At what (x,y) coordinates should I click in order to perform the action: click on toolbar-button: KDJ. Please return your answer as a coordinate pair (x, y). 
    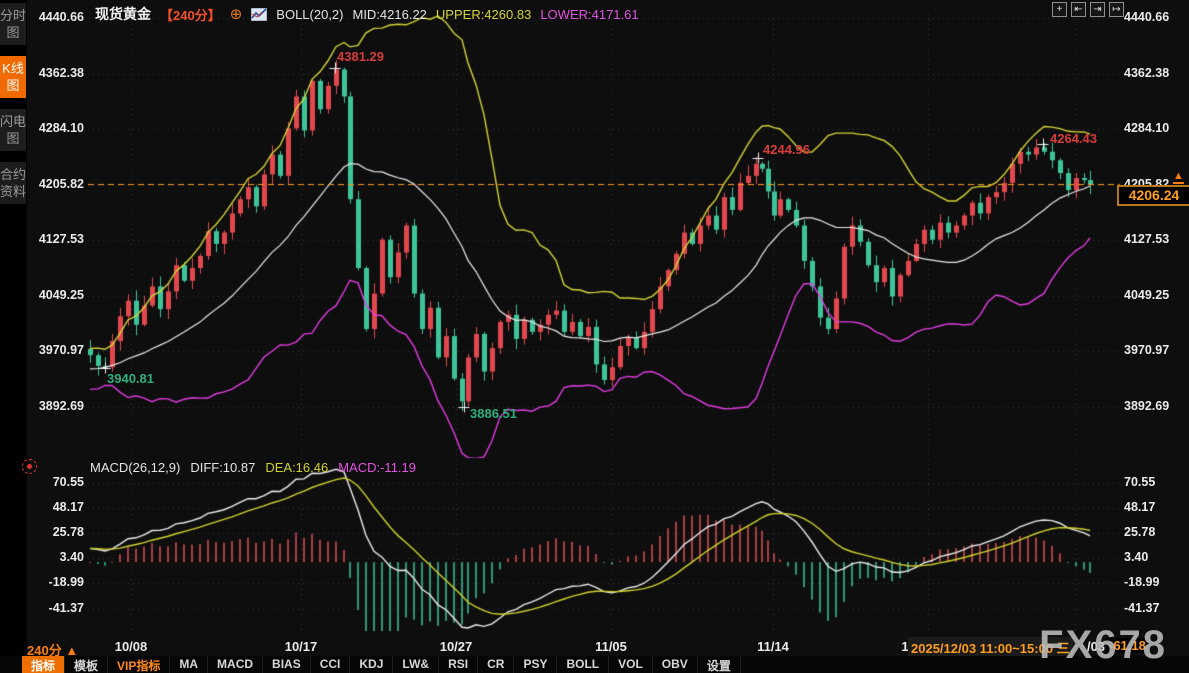
    Looking at the image, I should click on (372, 664).